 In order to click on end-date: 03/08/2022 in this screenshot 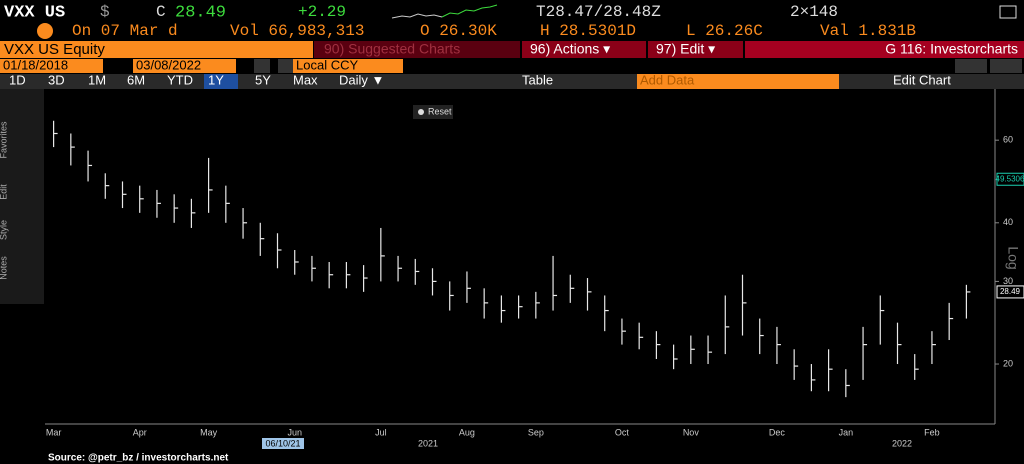, I will do `click(168, 64)`.